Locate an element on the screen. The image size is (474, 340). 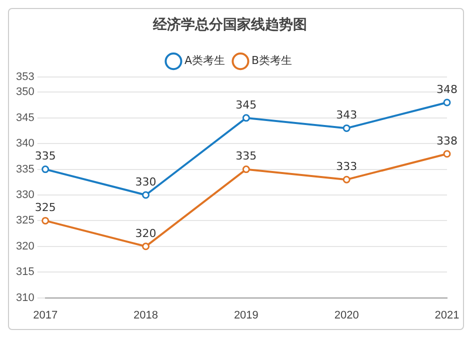
data-label: 348 is located at coordinates (447, 89).